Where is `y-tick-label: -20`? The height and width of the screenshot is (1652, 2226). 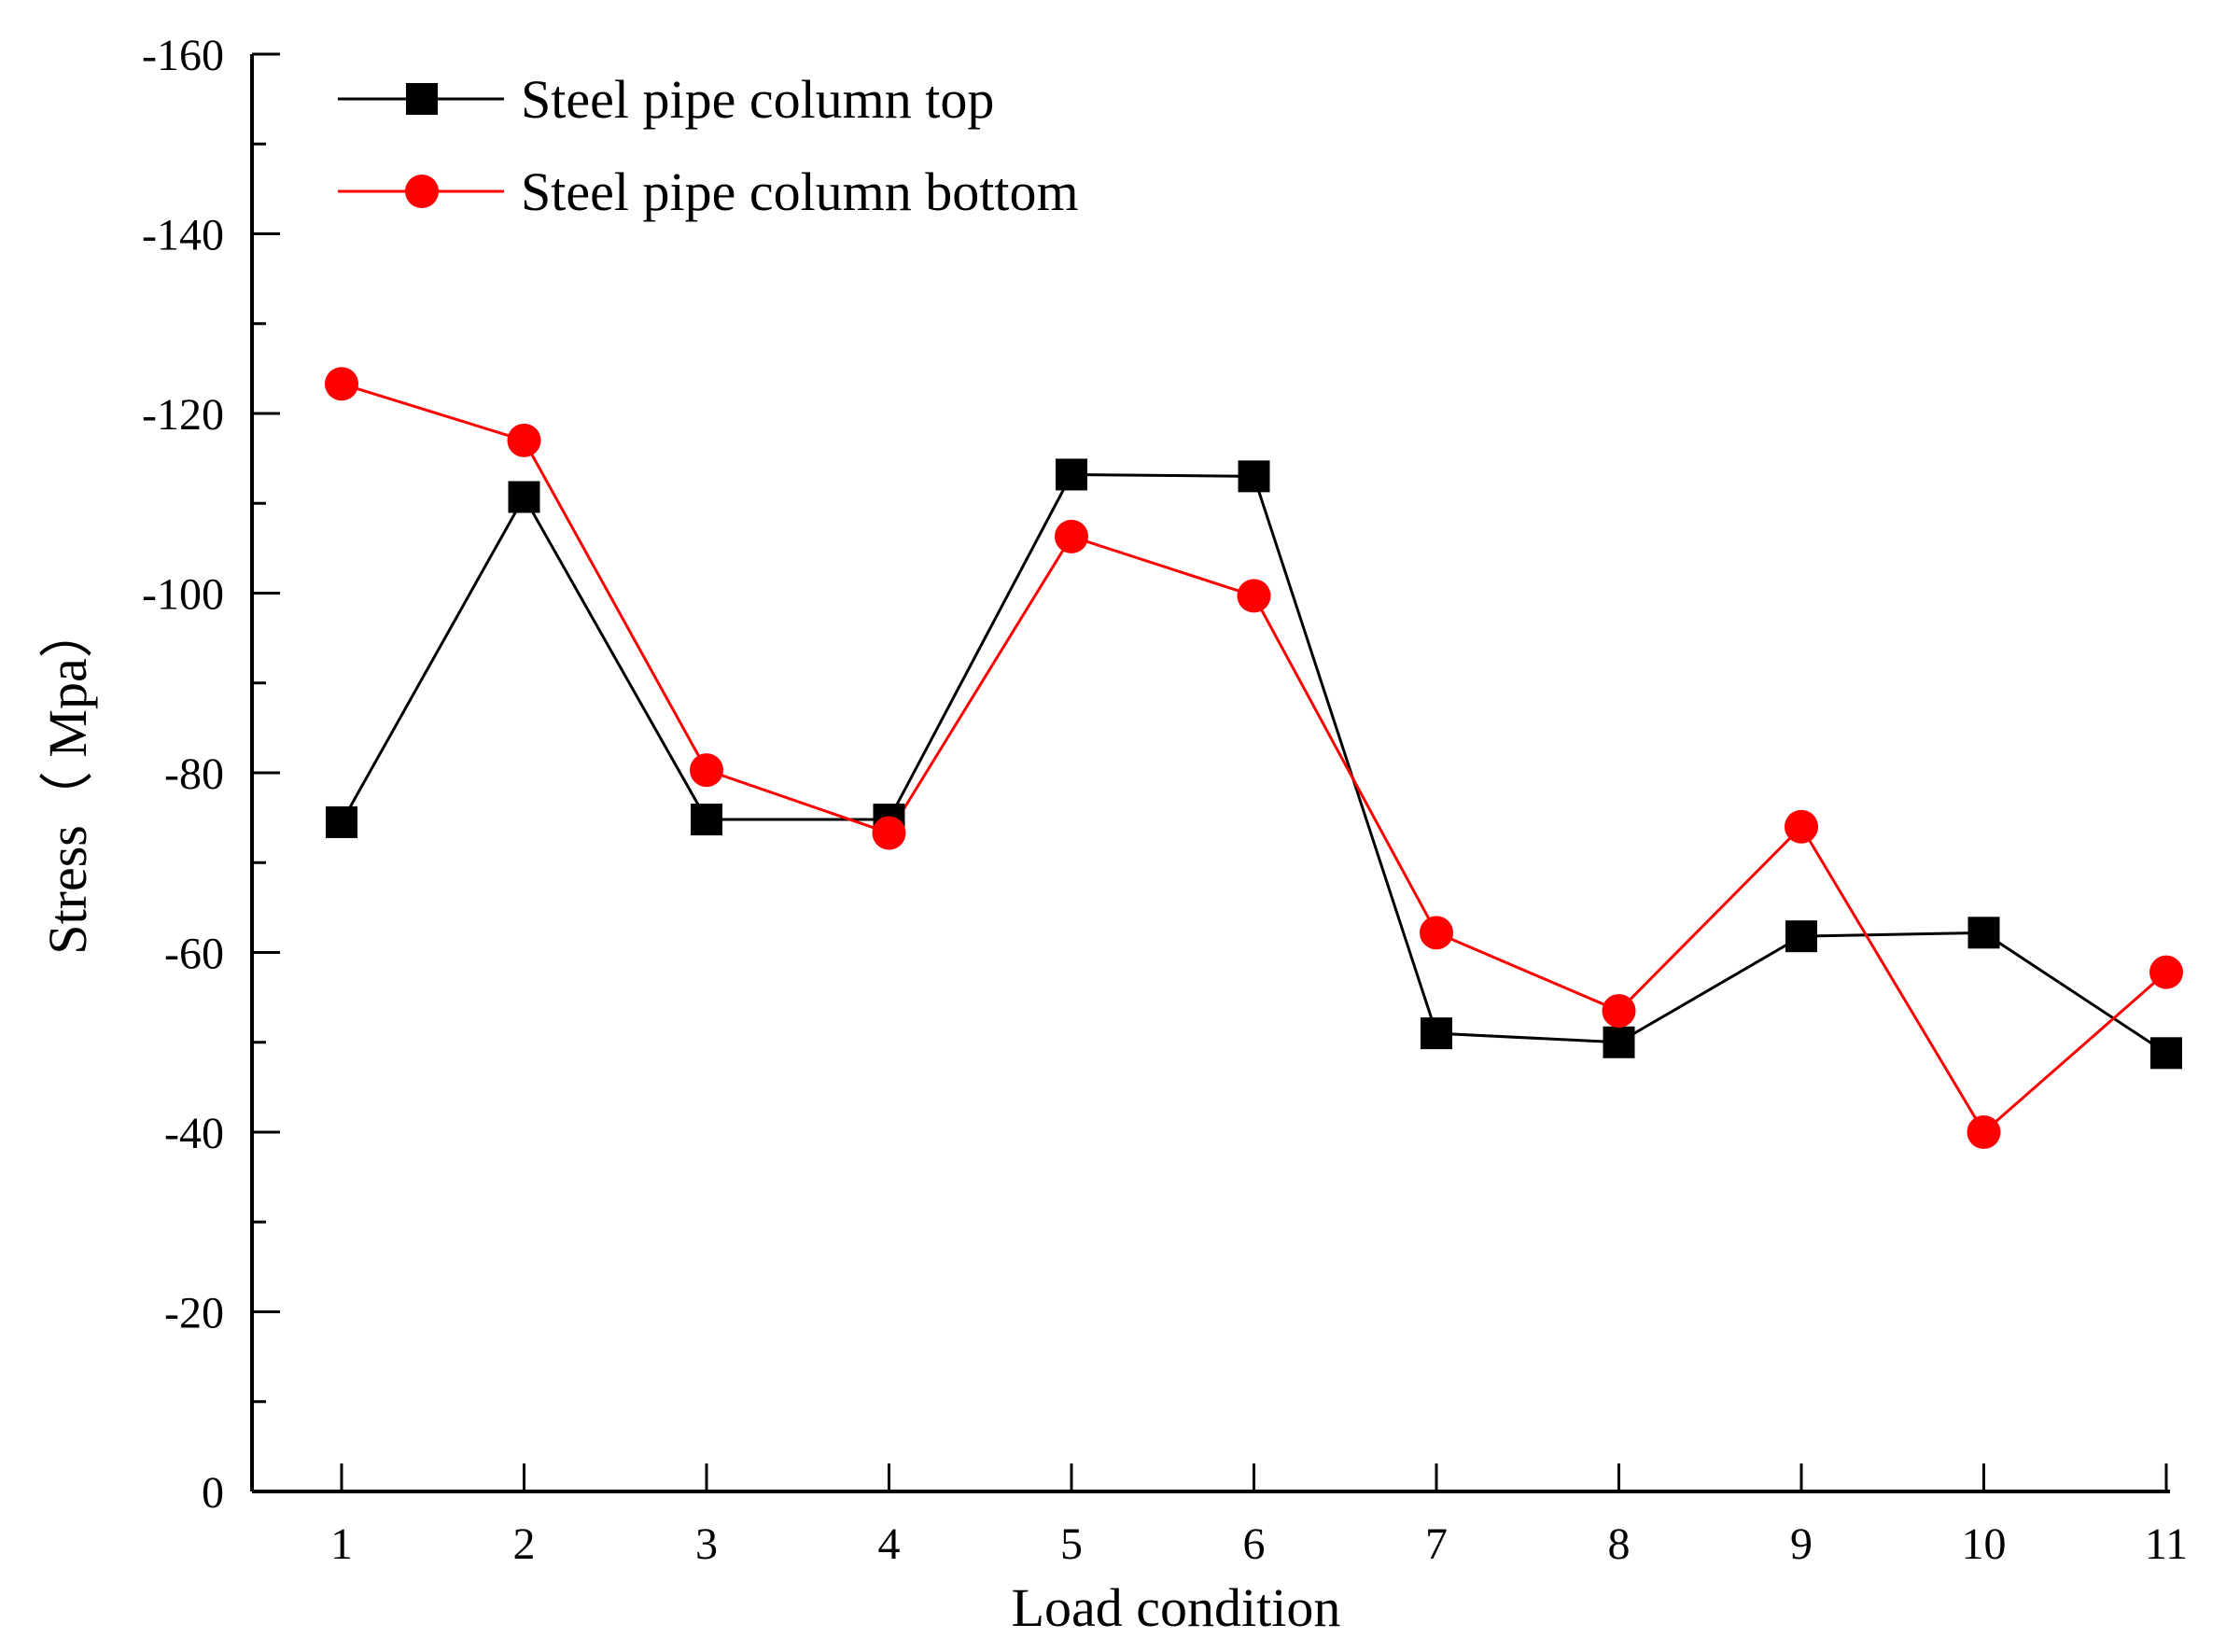 y-tick-label: -20 is located at coordinates (194, 1313).